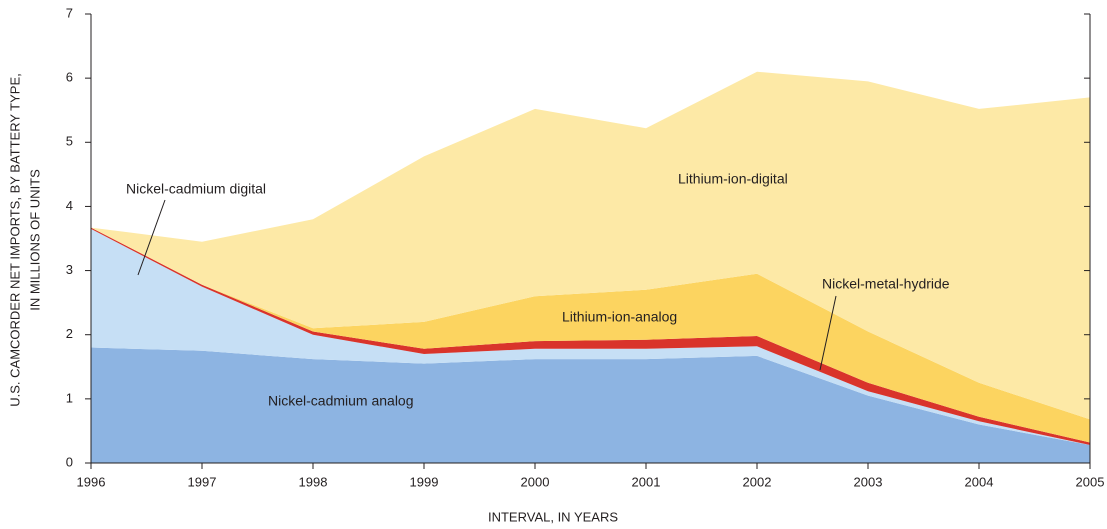 The width and height of the screenshot is (1107, 529). Describe the element at coordinates (69, 141) in the screenshot. I see `y-tick-label: 5` at that location.